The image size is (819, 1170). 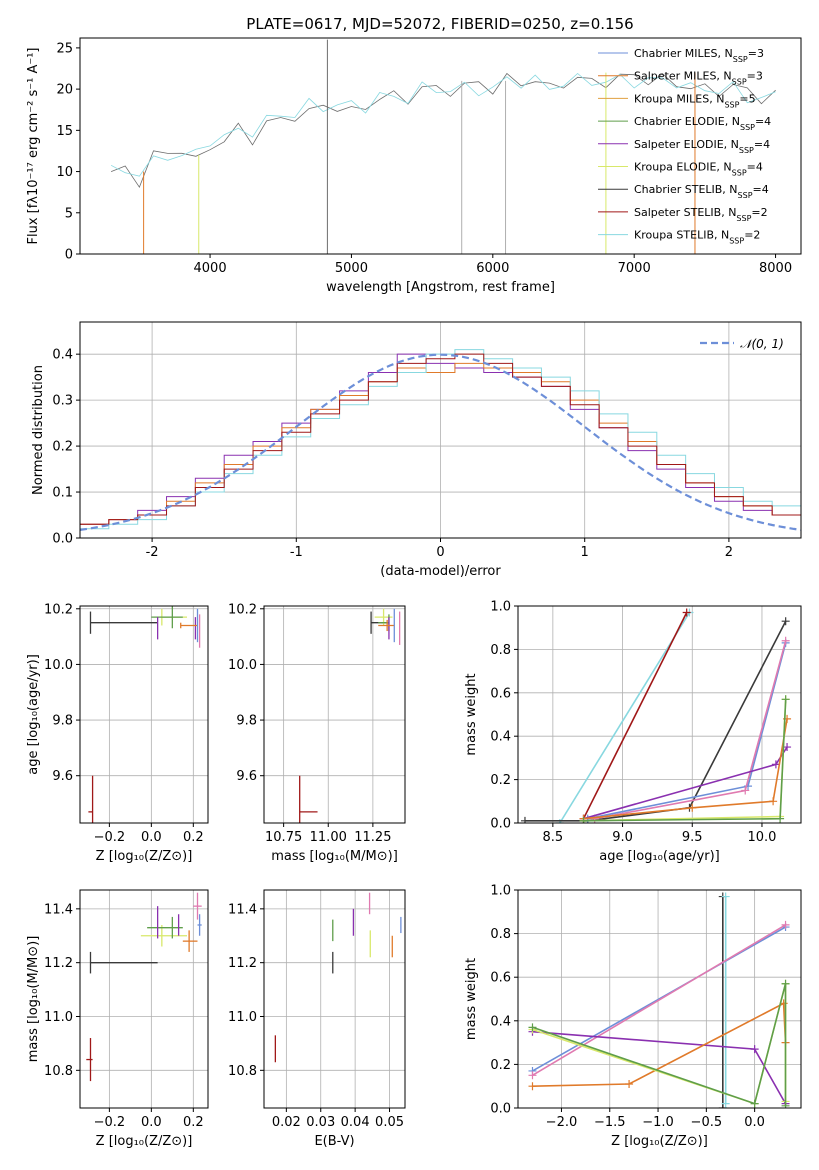 What do you see at coordinates (334, 856) in the screenshot?
I see `x-axis-label: mass [log₁₀(M/M⊙)]` at bounding box center [334, 856].